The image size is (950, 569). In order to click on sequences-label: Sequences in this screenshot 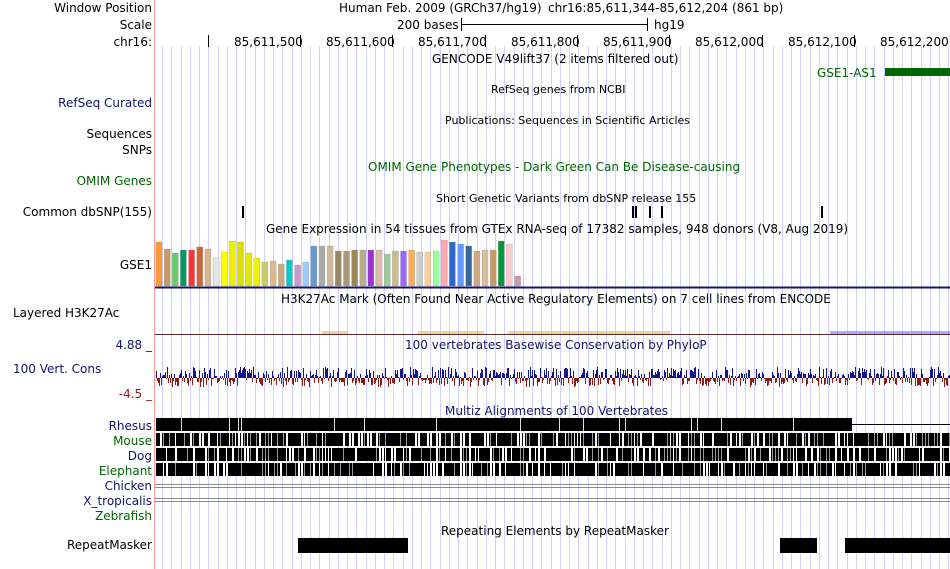, I will do `click(119, 134)`.